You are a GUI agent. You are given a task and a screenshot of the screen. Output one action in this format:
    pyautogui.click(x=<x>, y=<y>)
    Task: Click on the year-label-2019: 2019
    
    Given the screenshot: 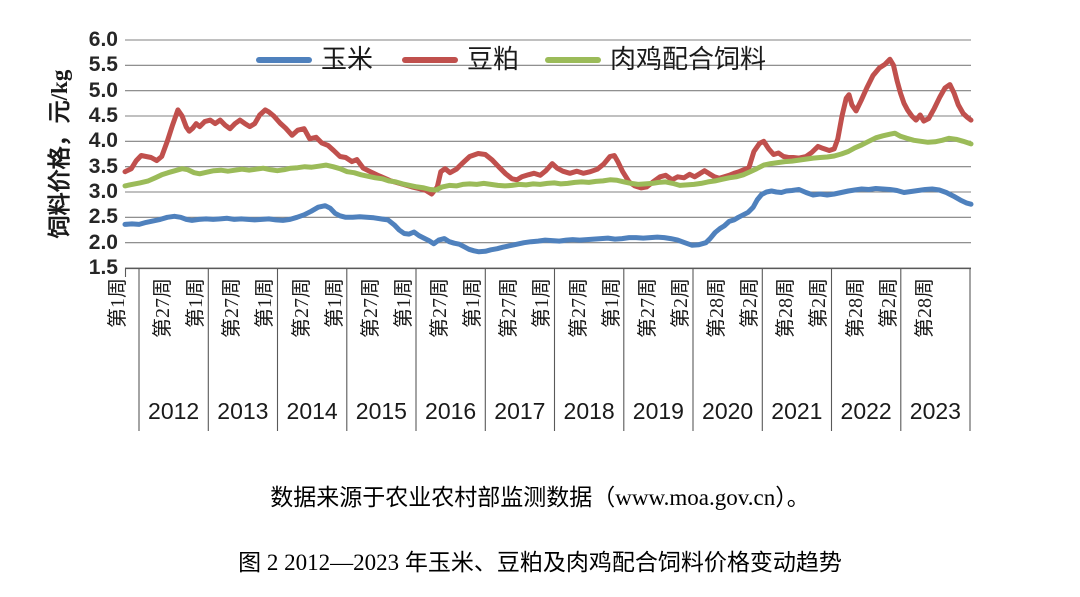 What is the action you would take?
    pyautogui.click(x=658, y=411)
    